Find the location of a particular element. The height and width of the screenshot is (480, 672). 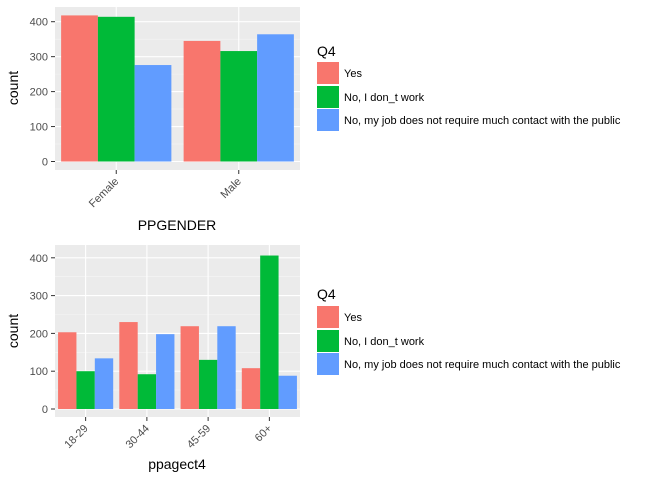

legend-label-no-work-bottom: No, I don_t work is located at coordinates (384, 342).